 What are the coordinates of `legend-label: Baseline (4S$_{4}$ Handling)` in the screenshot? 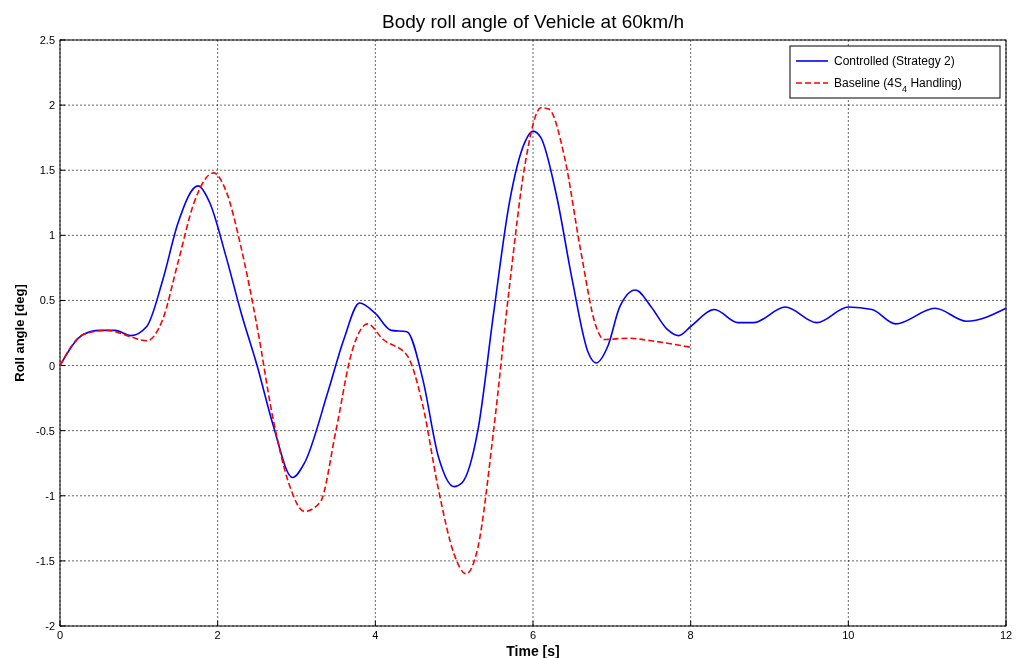 It's located at (898, 85).